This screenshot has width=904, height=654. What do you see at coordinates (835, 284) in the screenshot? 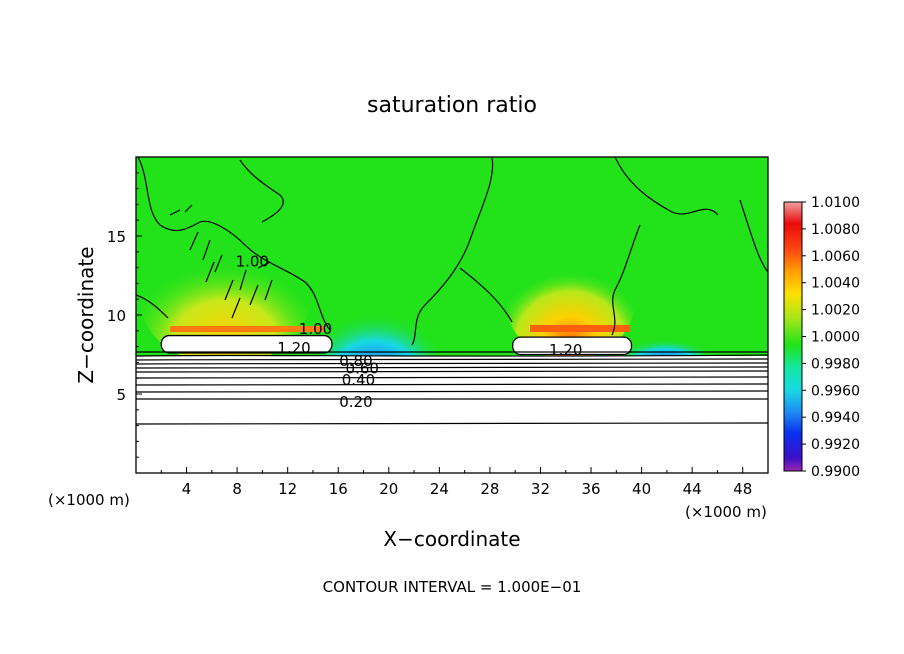
I see `colorbar-tick-label: 1.0040` at bounding box center [835, 284].